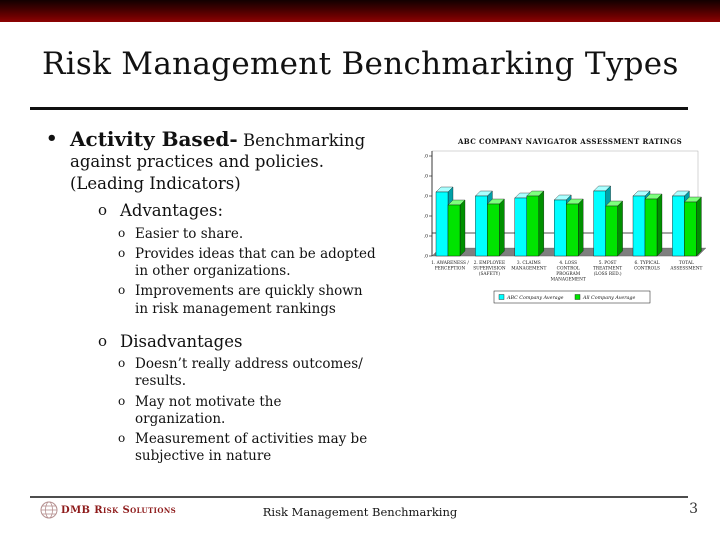 This screenshot has width=720, height=540. Describe the element at coordinates (489, 263) in the screenshot. I see `svg-text: 2. EMPLOYEE` at that location.